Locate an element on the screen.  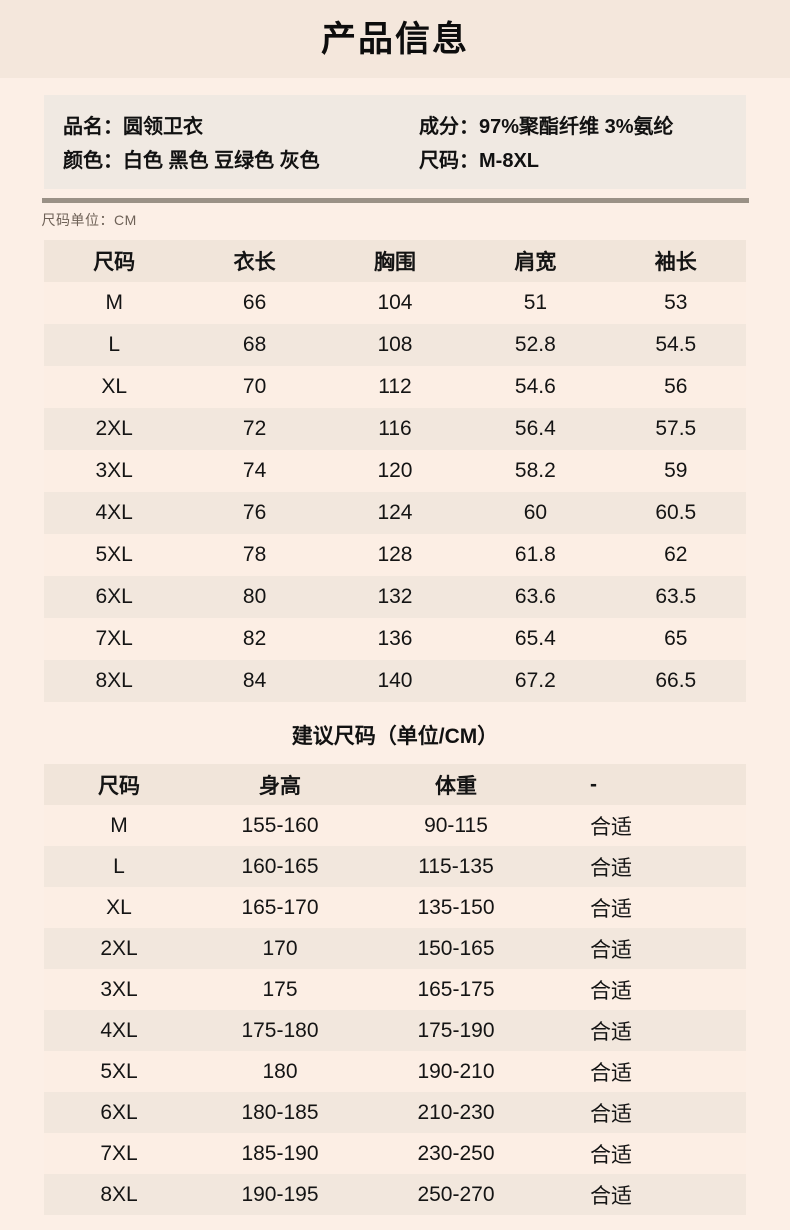
cell-length: 66 is located at coordinates (254, 303).